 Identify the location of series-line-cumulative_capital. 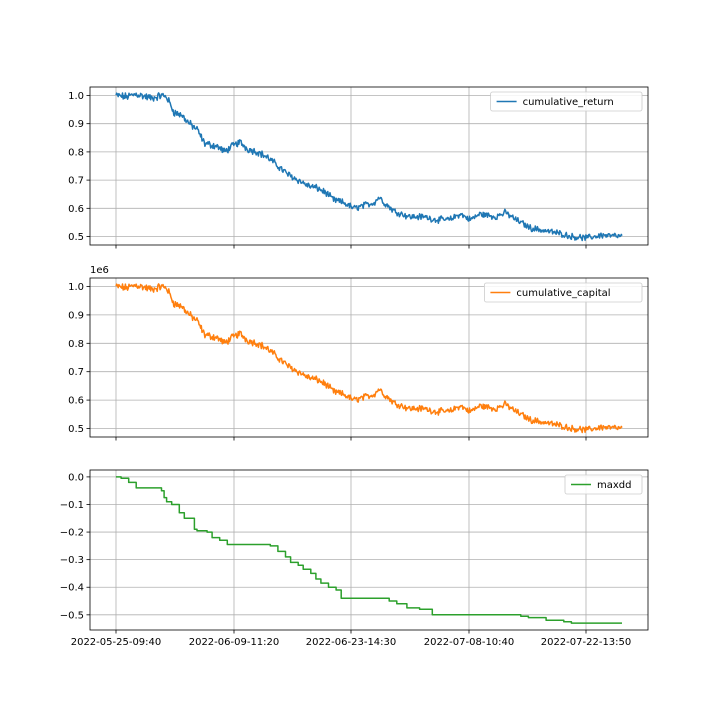
(369, 358).